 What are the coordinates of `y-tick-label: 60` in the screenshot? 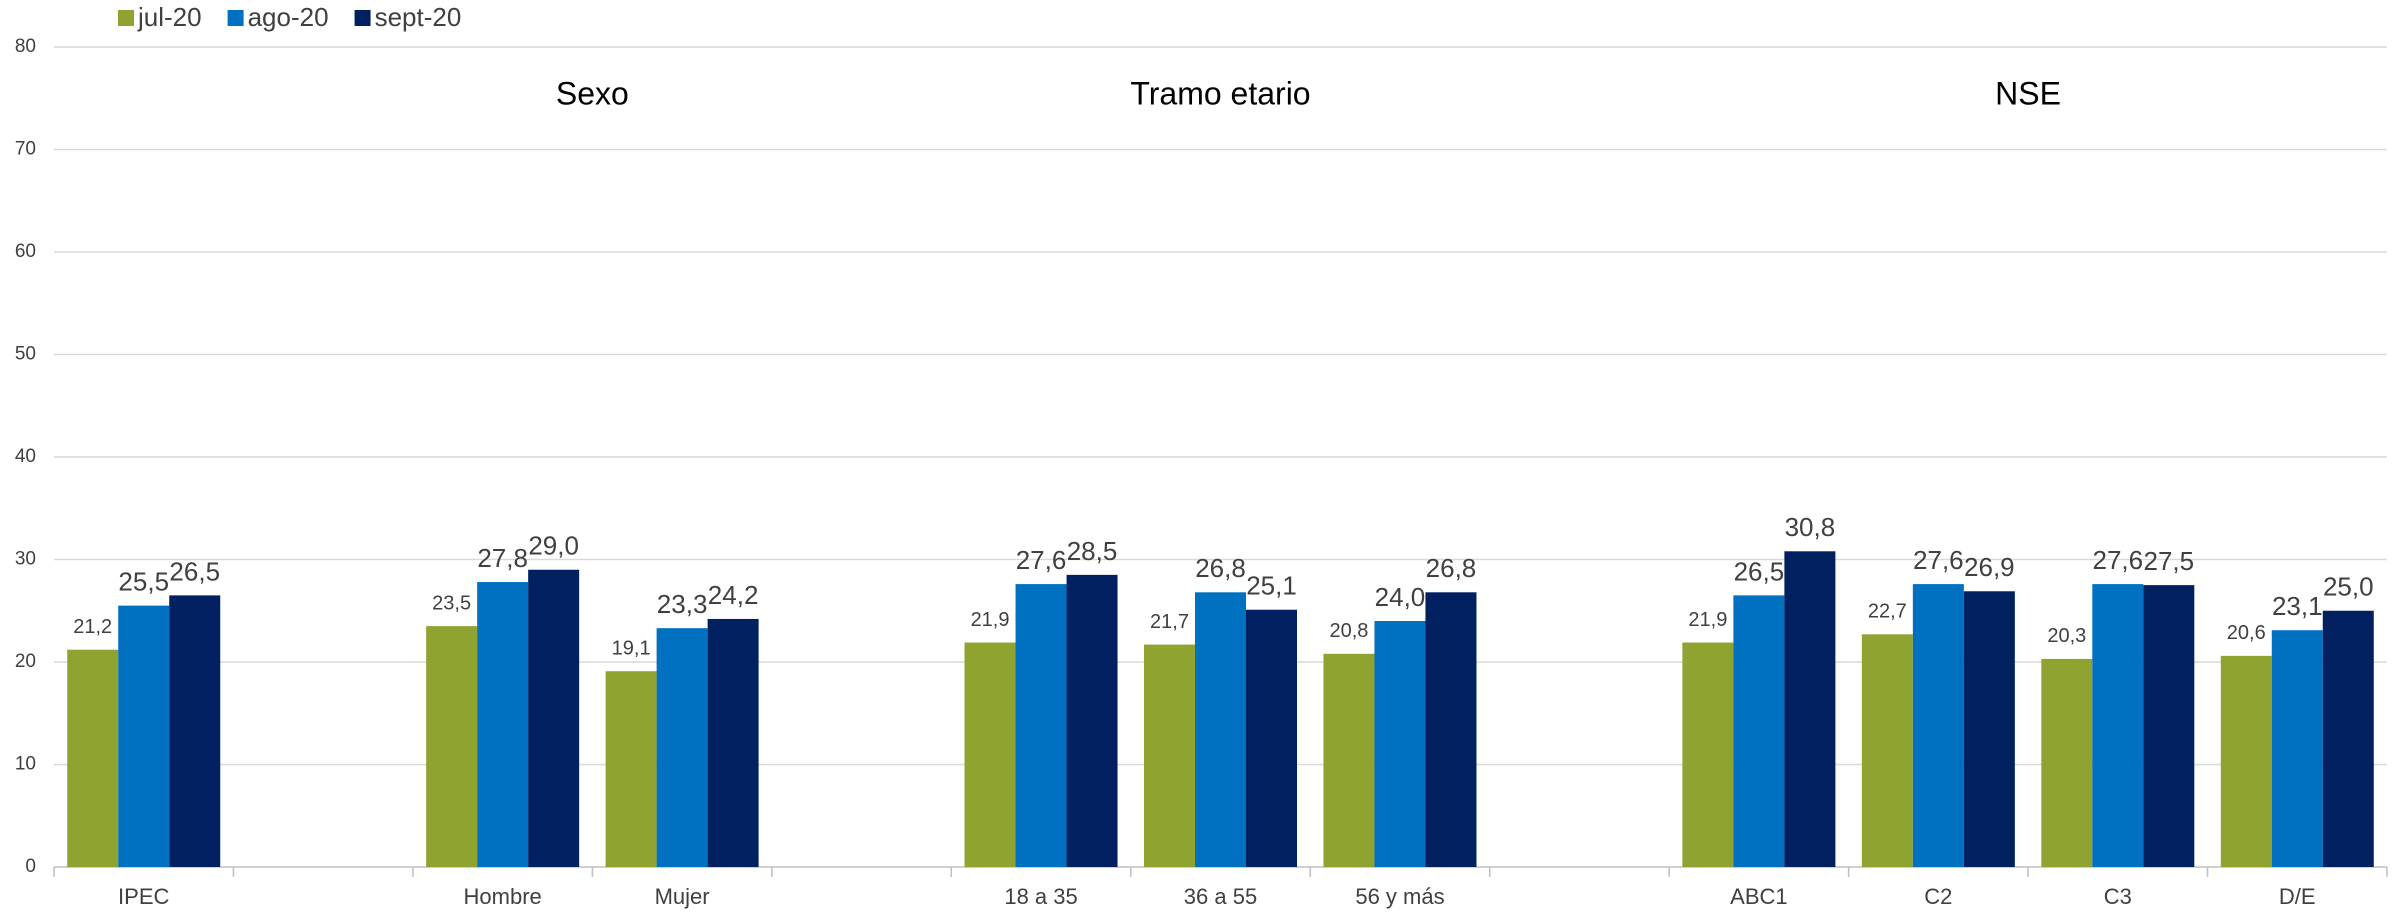 It's located at (25, 251).